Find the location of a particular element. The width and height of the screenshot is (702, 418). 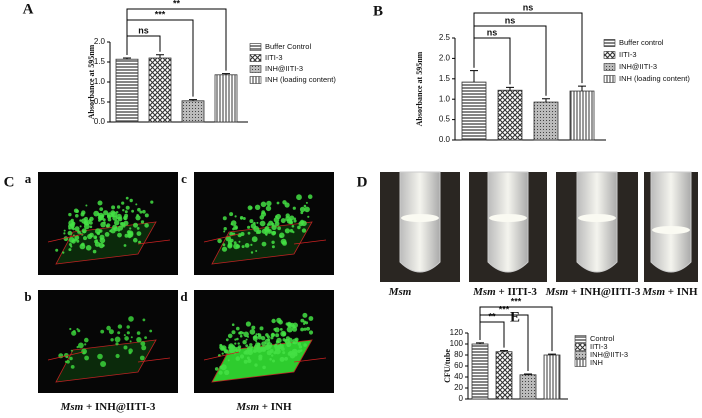

image-tag: b is located at coordinates (27, 296).